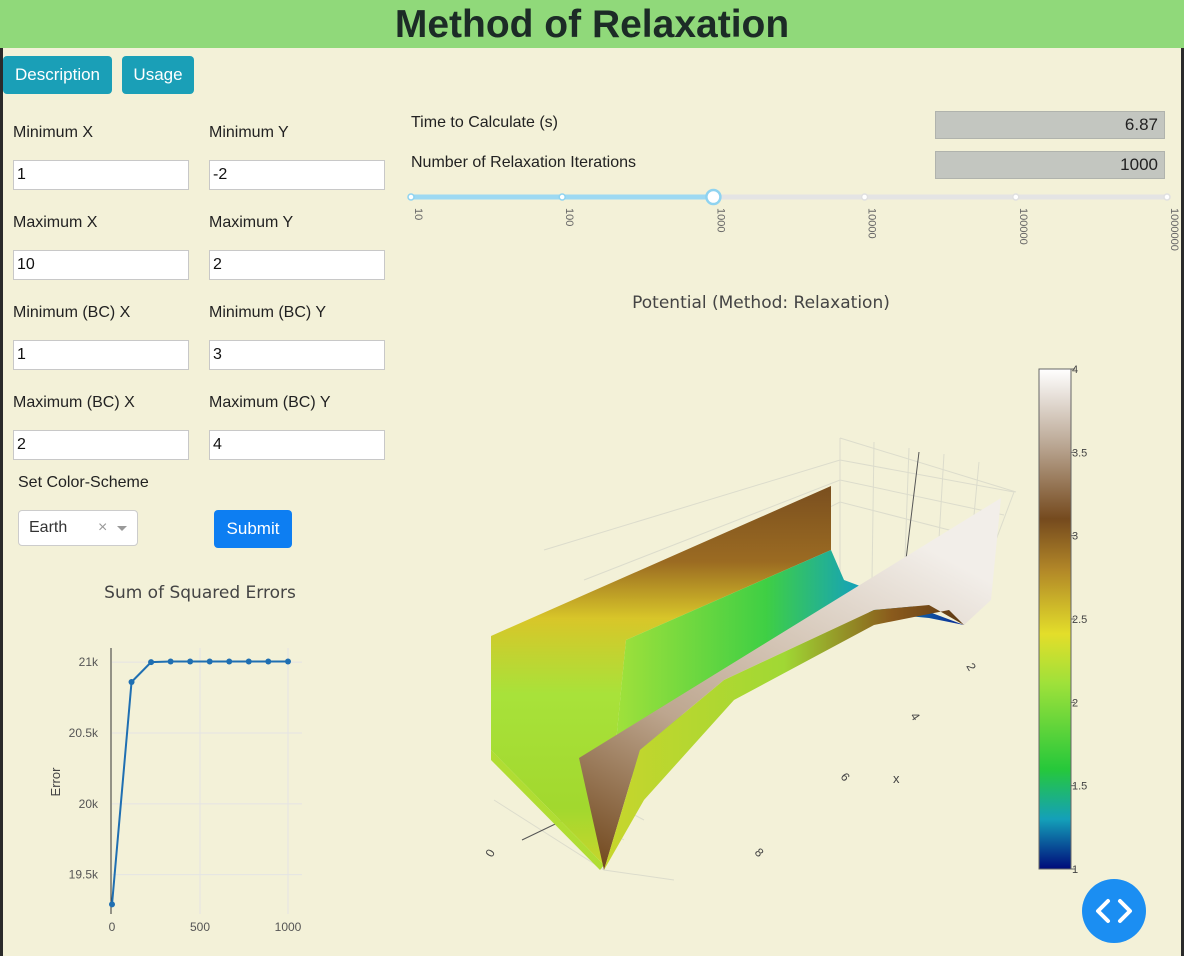 The image size is (1184, 956). I want to click on min-bc-x-label: Minimum (BC) X, so click(72, 312).